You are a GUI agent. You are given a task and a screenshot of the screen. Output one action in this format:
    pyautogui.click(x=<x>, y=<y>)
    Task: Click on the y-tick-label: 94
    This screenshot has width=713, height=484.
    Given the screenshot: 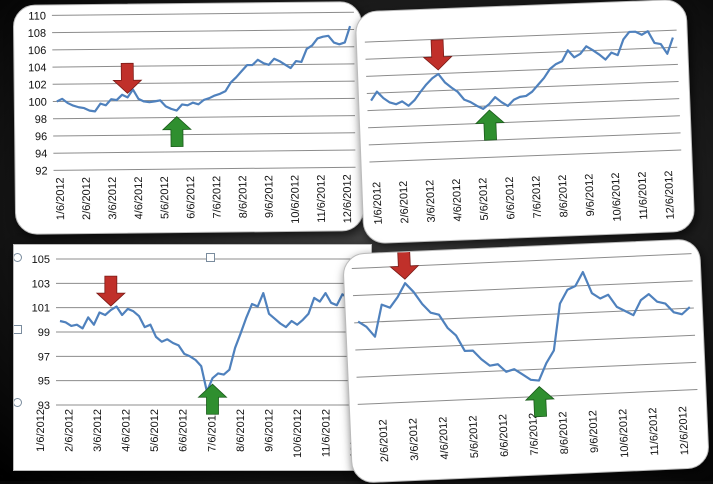 What is the action you would take?
    pyautogui.click(x=41, y=154)
    